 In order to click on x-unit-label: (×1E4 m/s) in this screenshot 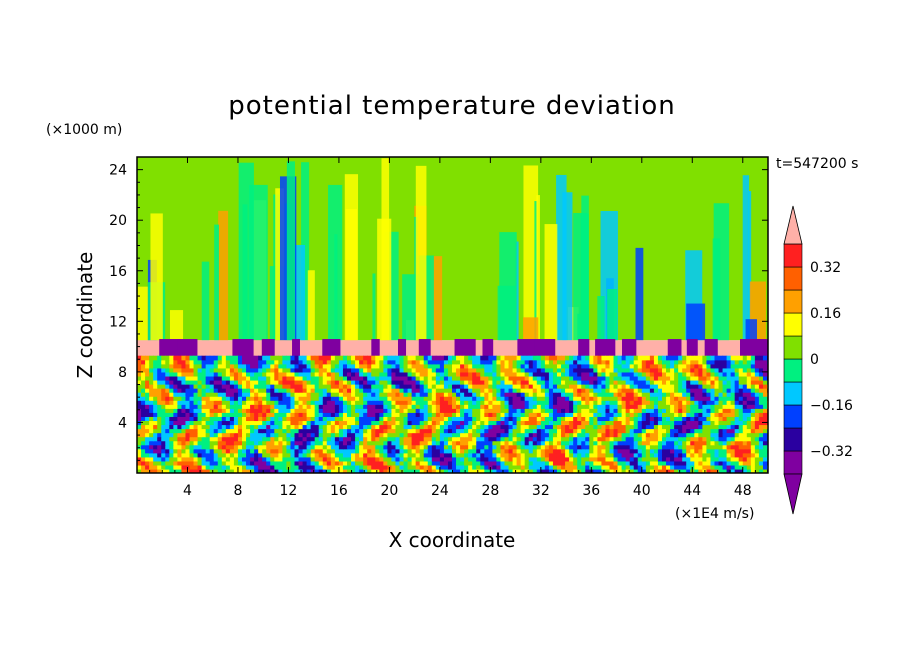, I will do `click(714, 514)`.